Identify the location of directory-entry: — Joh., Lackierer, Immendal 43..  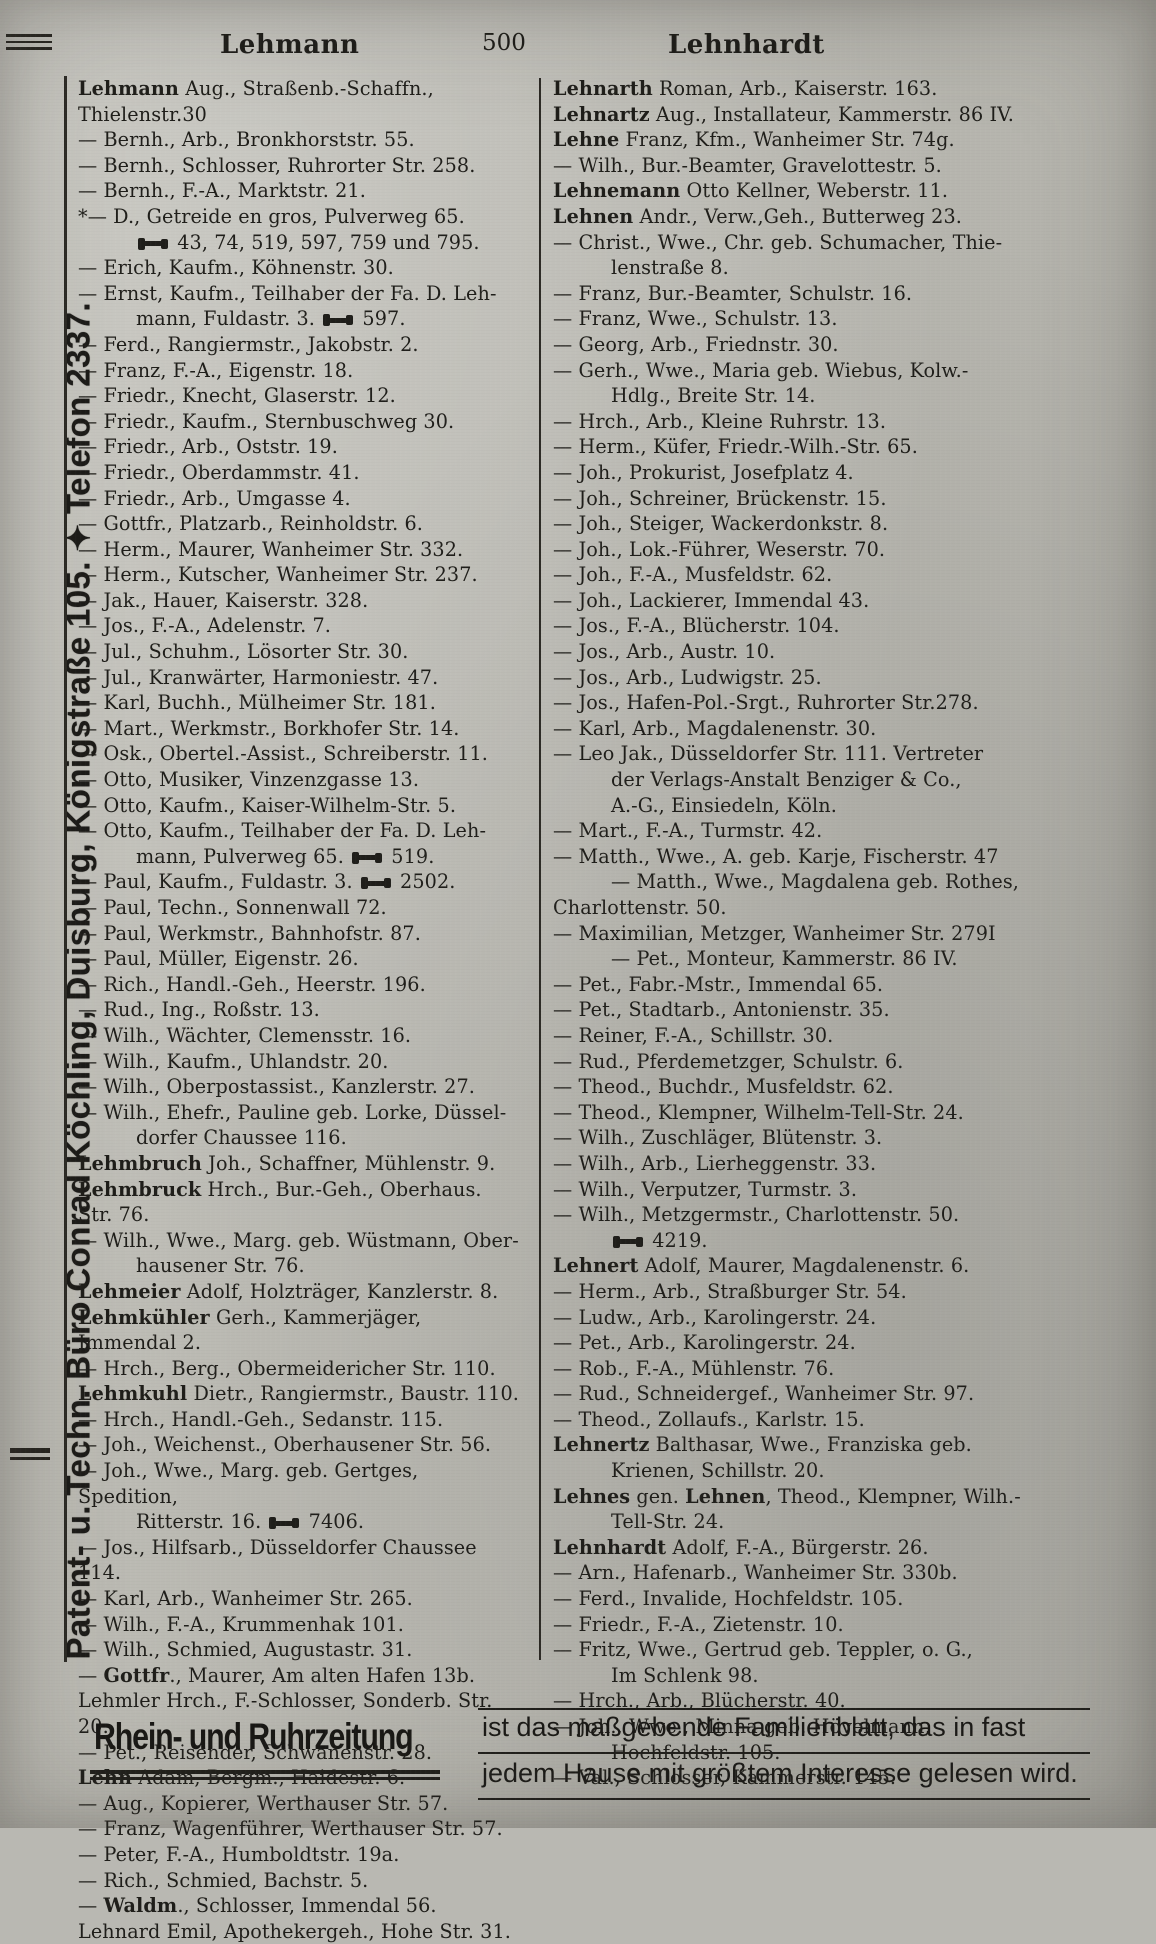
(711, 600).